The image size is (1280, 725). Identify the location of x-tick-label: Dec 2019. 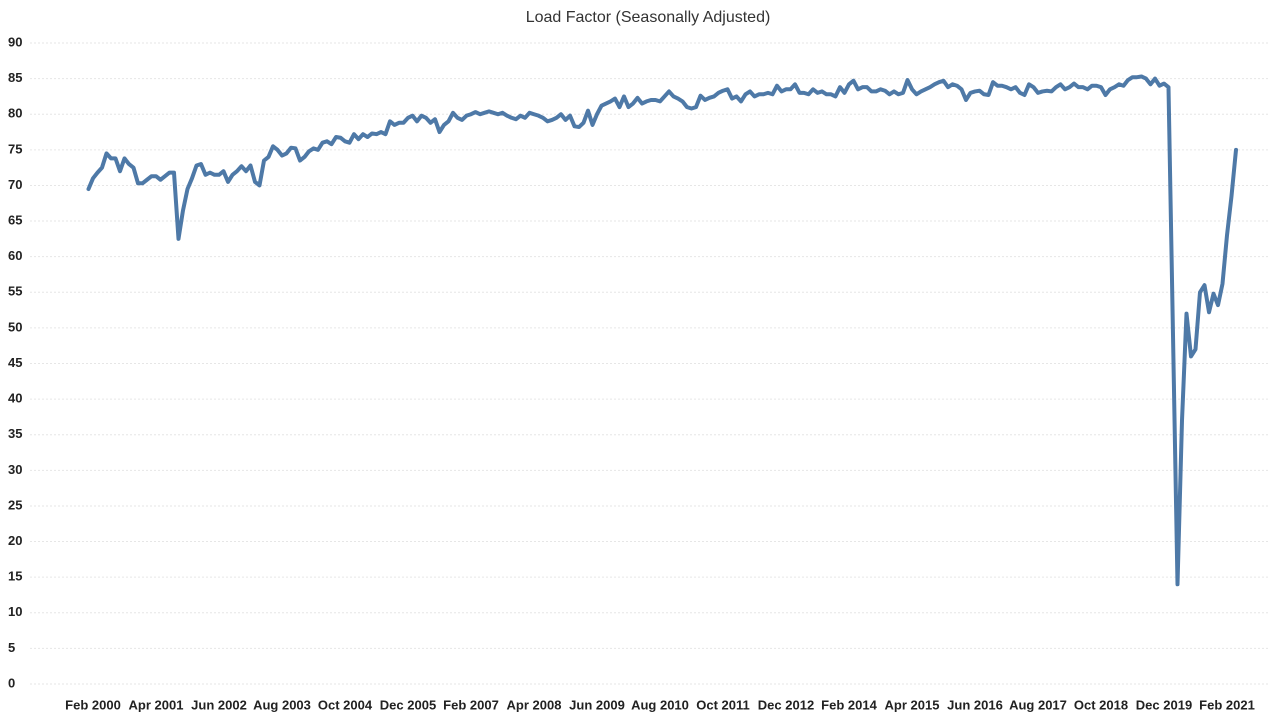
(1164, 704).